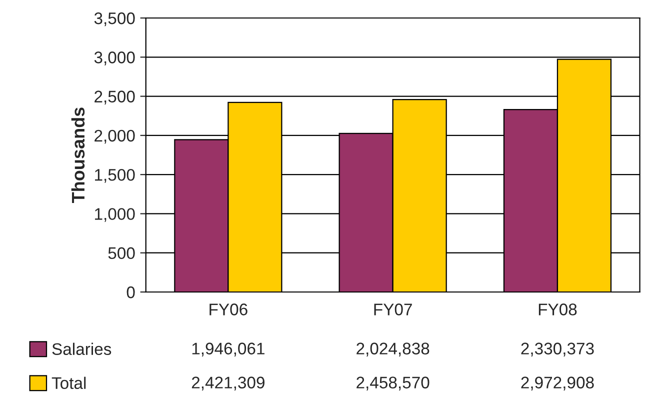 This screenshot has width=663, height=400. What do you see at coordinates (393, 310) in the screenshot?
I see `x-tick-label: FY07` at bounding box center [393, 310].